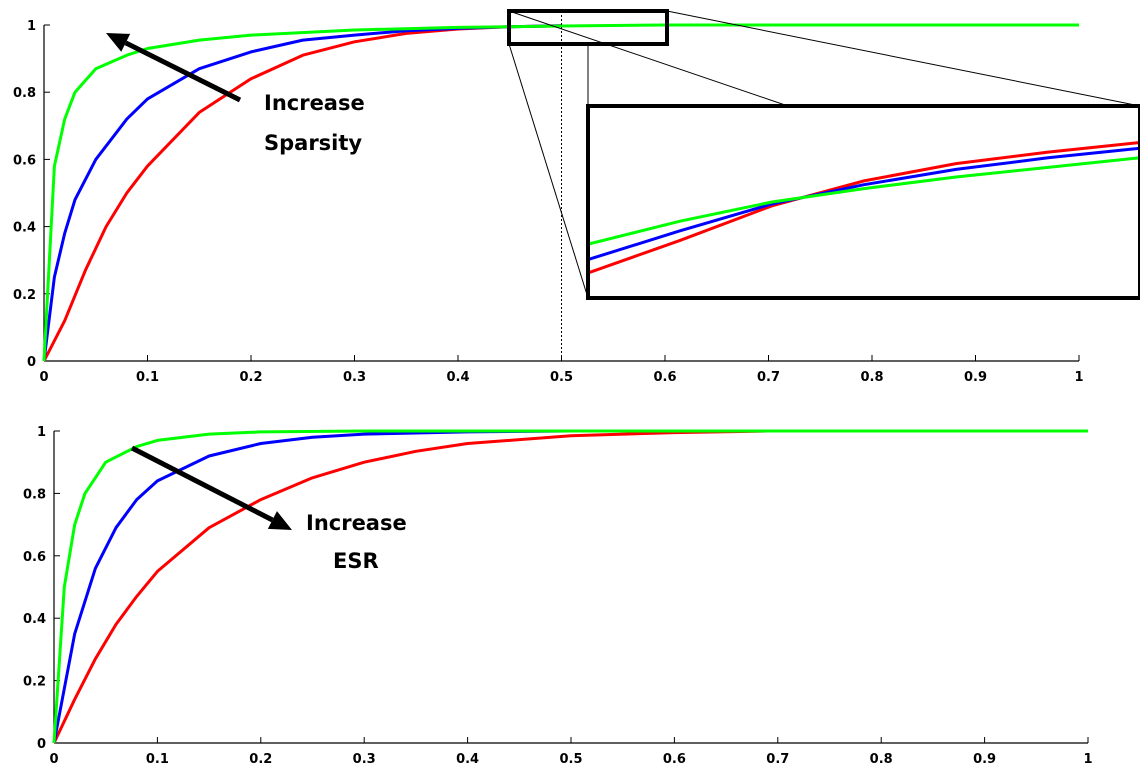  What do you see at coordinates (975, 377) in the screenshot?
I see `top-x-tick-label: 0.9` at bounding box center [975, 377].